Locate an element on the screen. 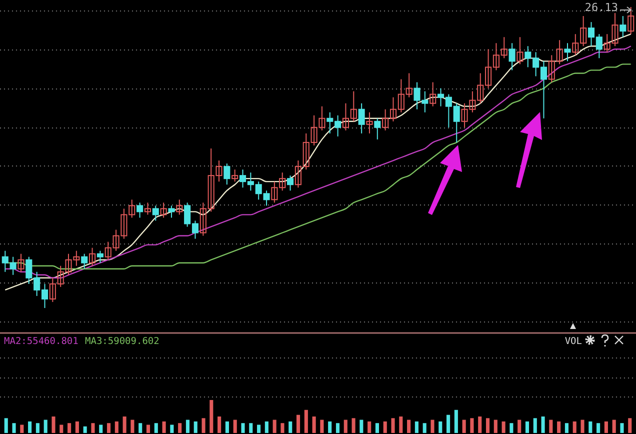  text: VOL is located at coordinates (573, 341).